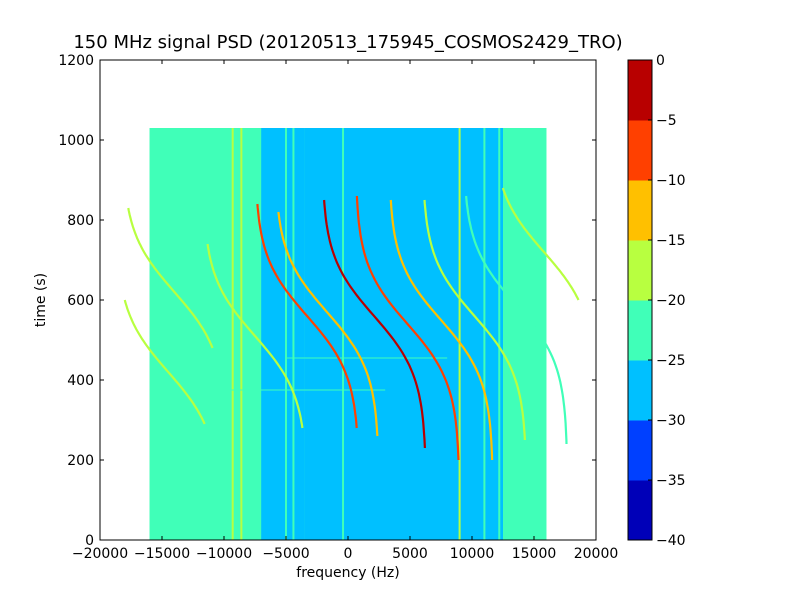  What do you see at coordinates (671, 301) in the screenshot?
I see `colorbar-tick-label: −20` at bounding box center [671, 301].